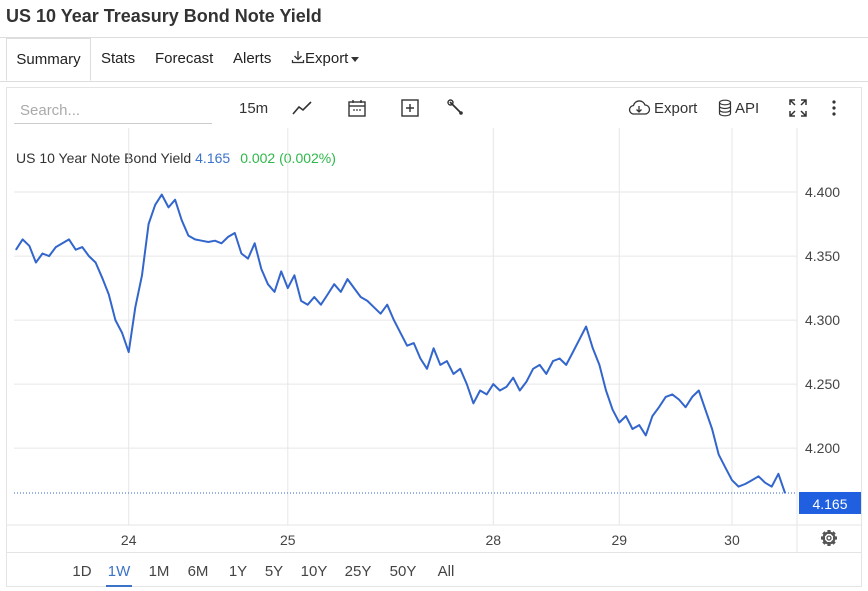 This screenshot has width=868, height=591. What do you see at coordinates (434, 569) in the screenshot?
I see `range-selector-bar` at bounding box center [434, 569].